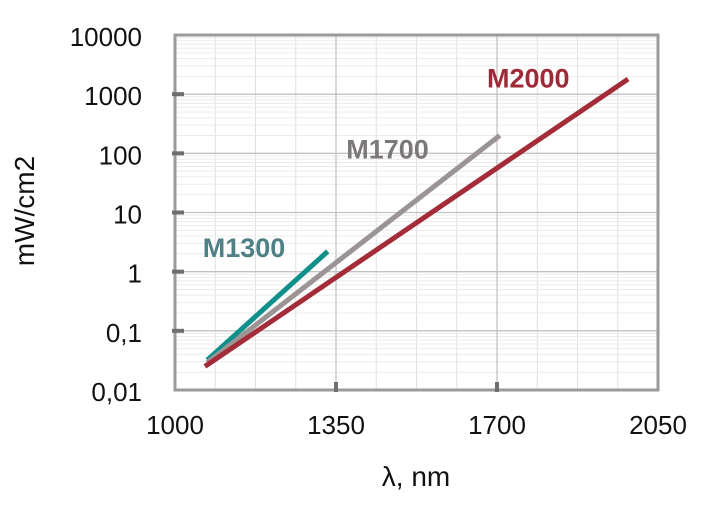 The width and height of the screenshot is (710, 506). What do you see at coordinates (124, 333) in the screenshot?
I see `y-tick-label: 0,1` at bounding box center [124, 333].